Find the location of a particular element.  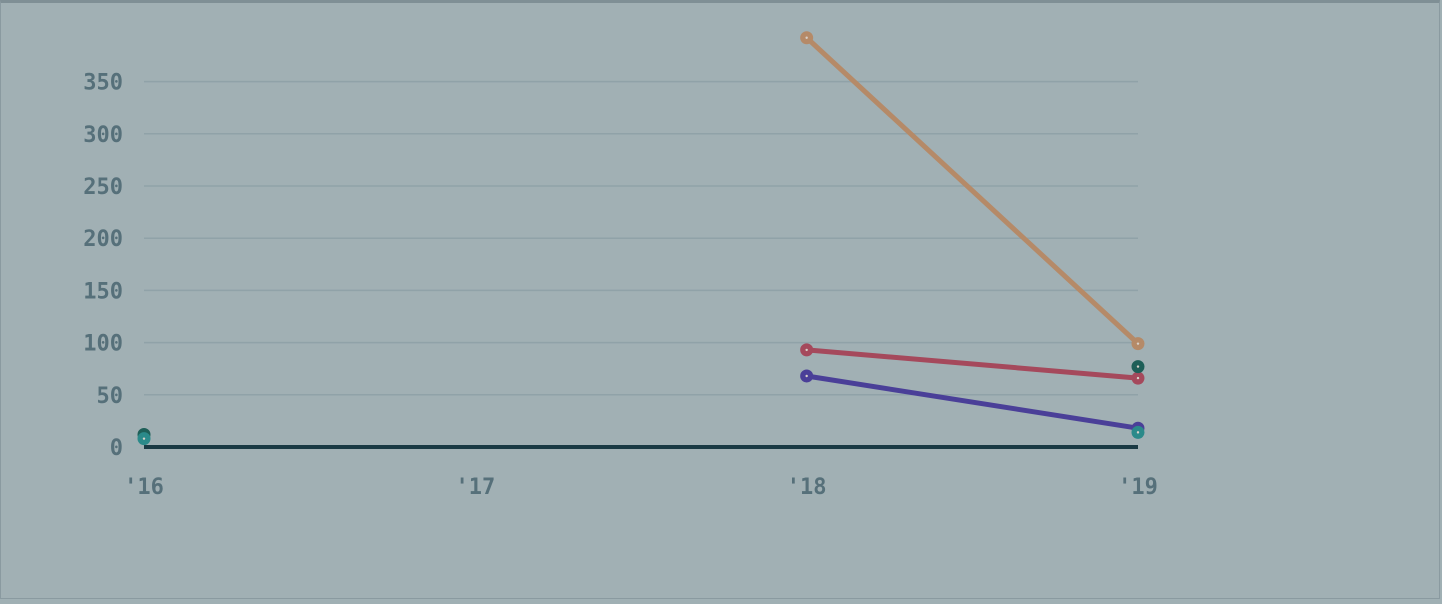

x-tick-label: '18 is located at coordinates (807, 487).